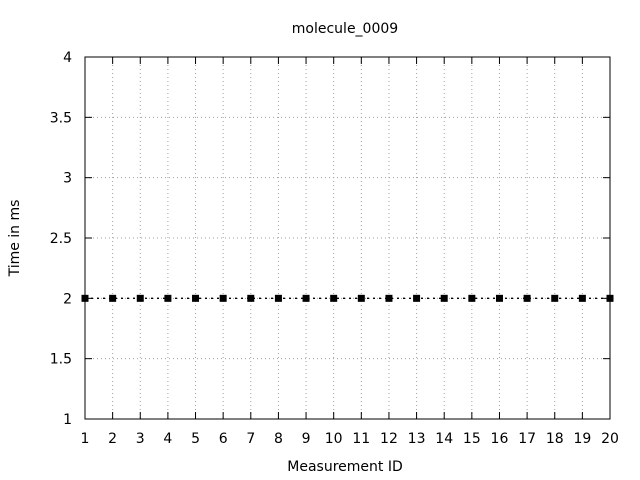 The image size is (640, 480). I want to click on x-tick-label: 11, so click(361, 439).